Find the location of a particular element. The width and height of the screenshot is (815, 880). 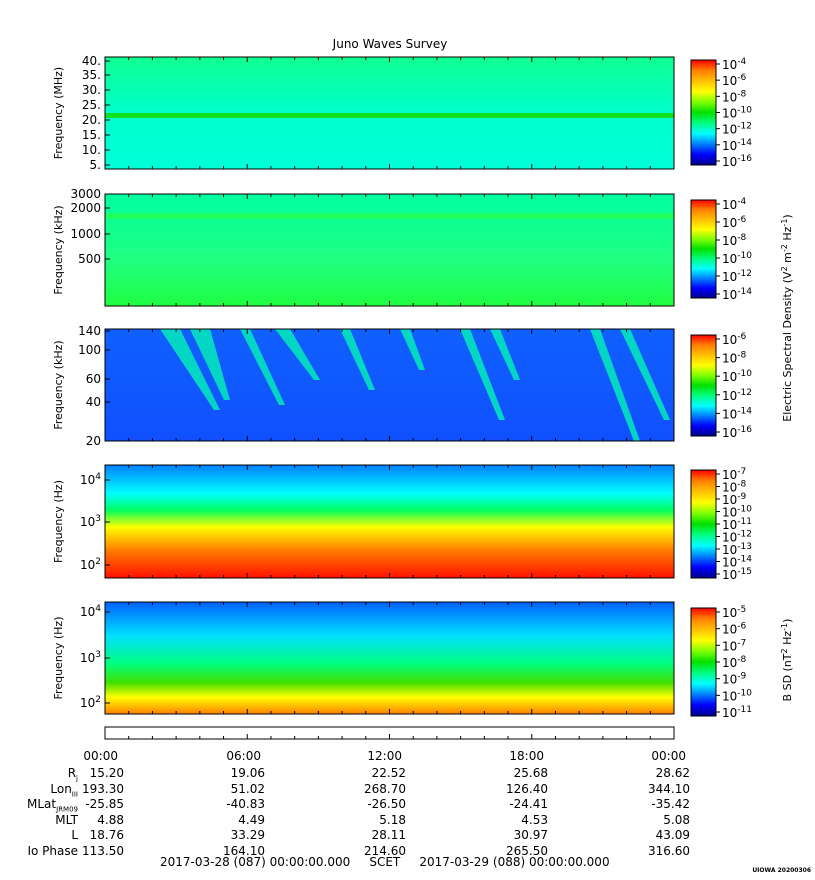

y-tick-label: 140 is located at coordinates (89, 331).